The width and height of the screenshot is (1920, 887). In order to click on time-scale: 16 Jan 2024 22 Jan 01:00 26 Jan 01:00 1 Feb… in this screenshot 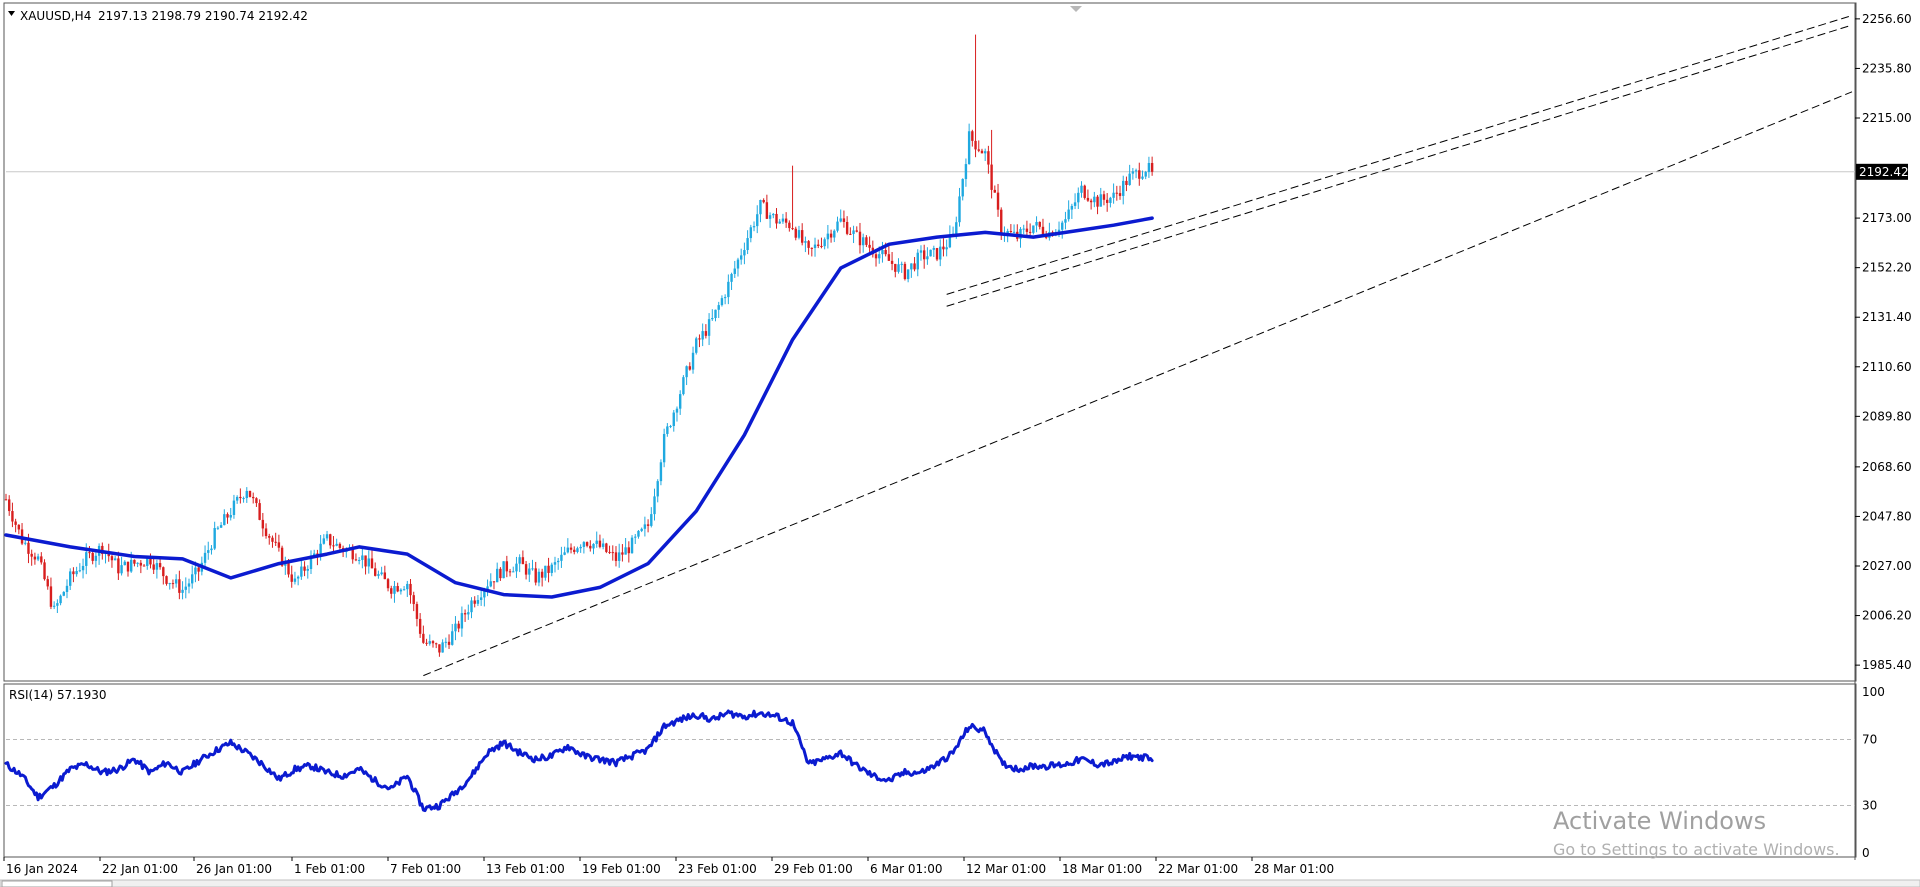, I will do `click(668, 866)`.